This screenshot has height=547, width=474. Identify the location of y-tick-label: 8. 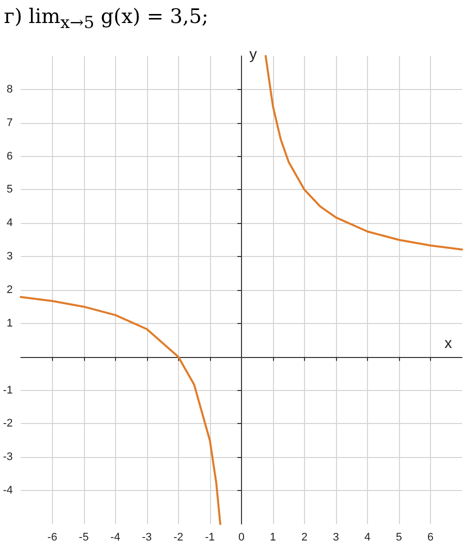
(9, 89).